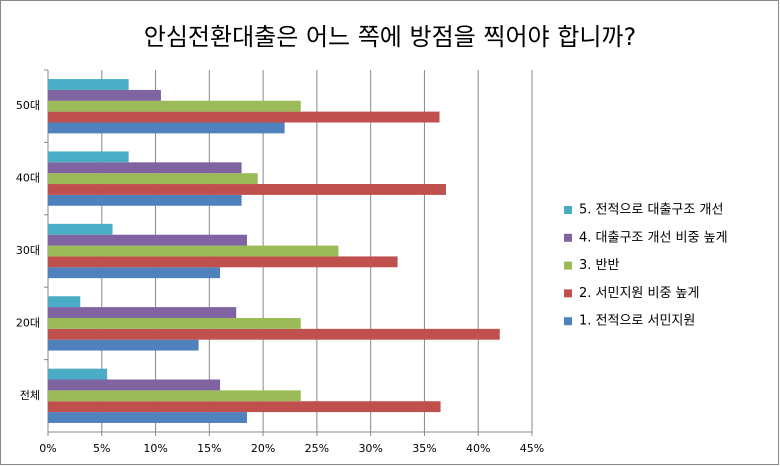 This screenshot has width=780, height=466. What do you see at coordinates (639, 293) in the screenshot?
I see `legend-text: 2. 서민지원 비중 높게` at bounding box center [639, 293].